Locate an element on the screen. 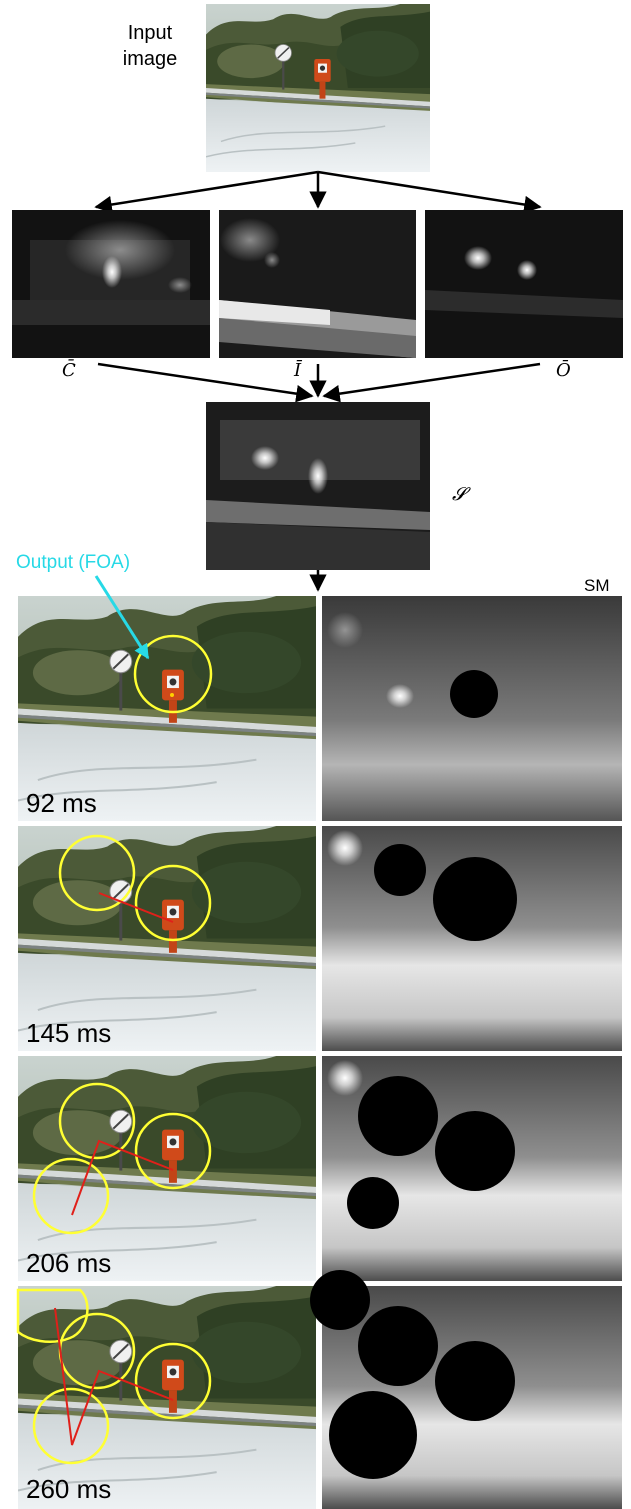  intensity-map is located at coordinates (317, 284).